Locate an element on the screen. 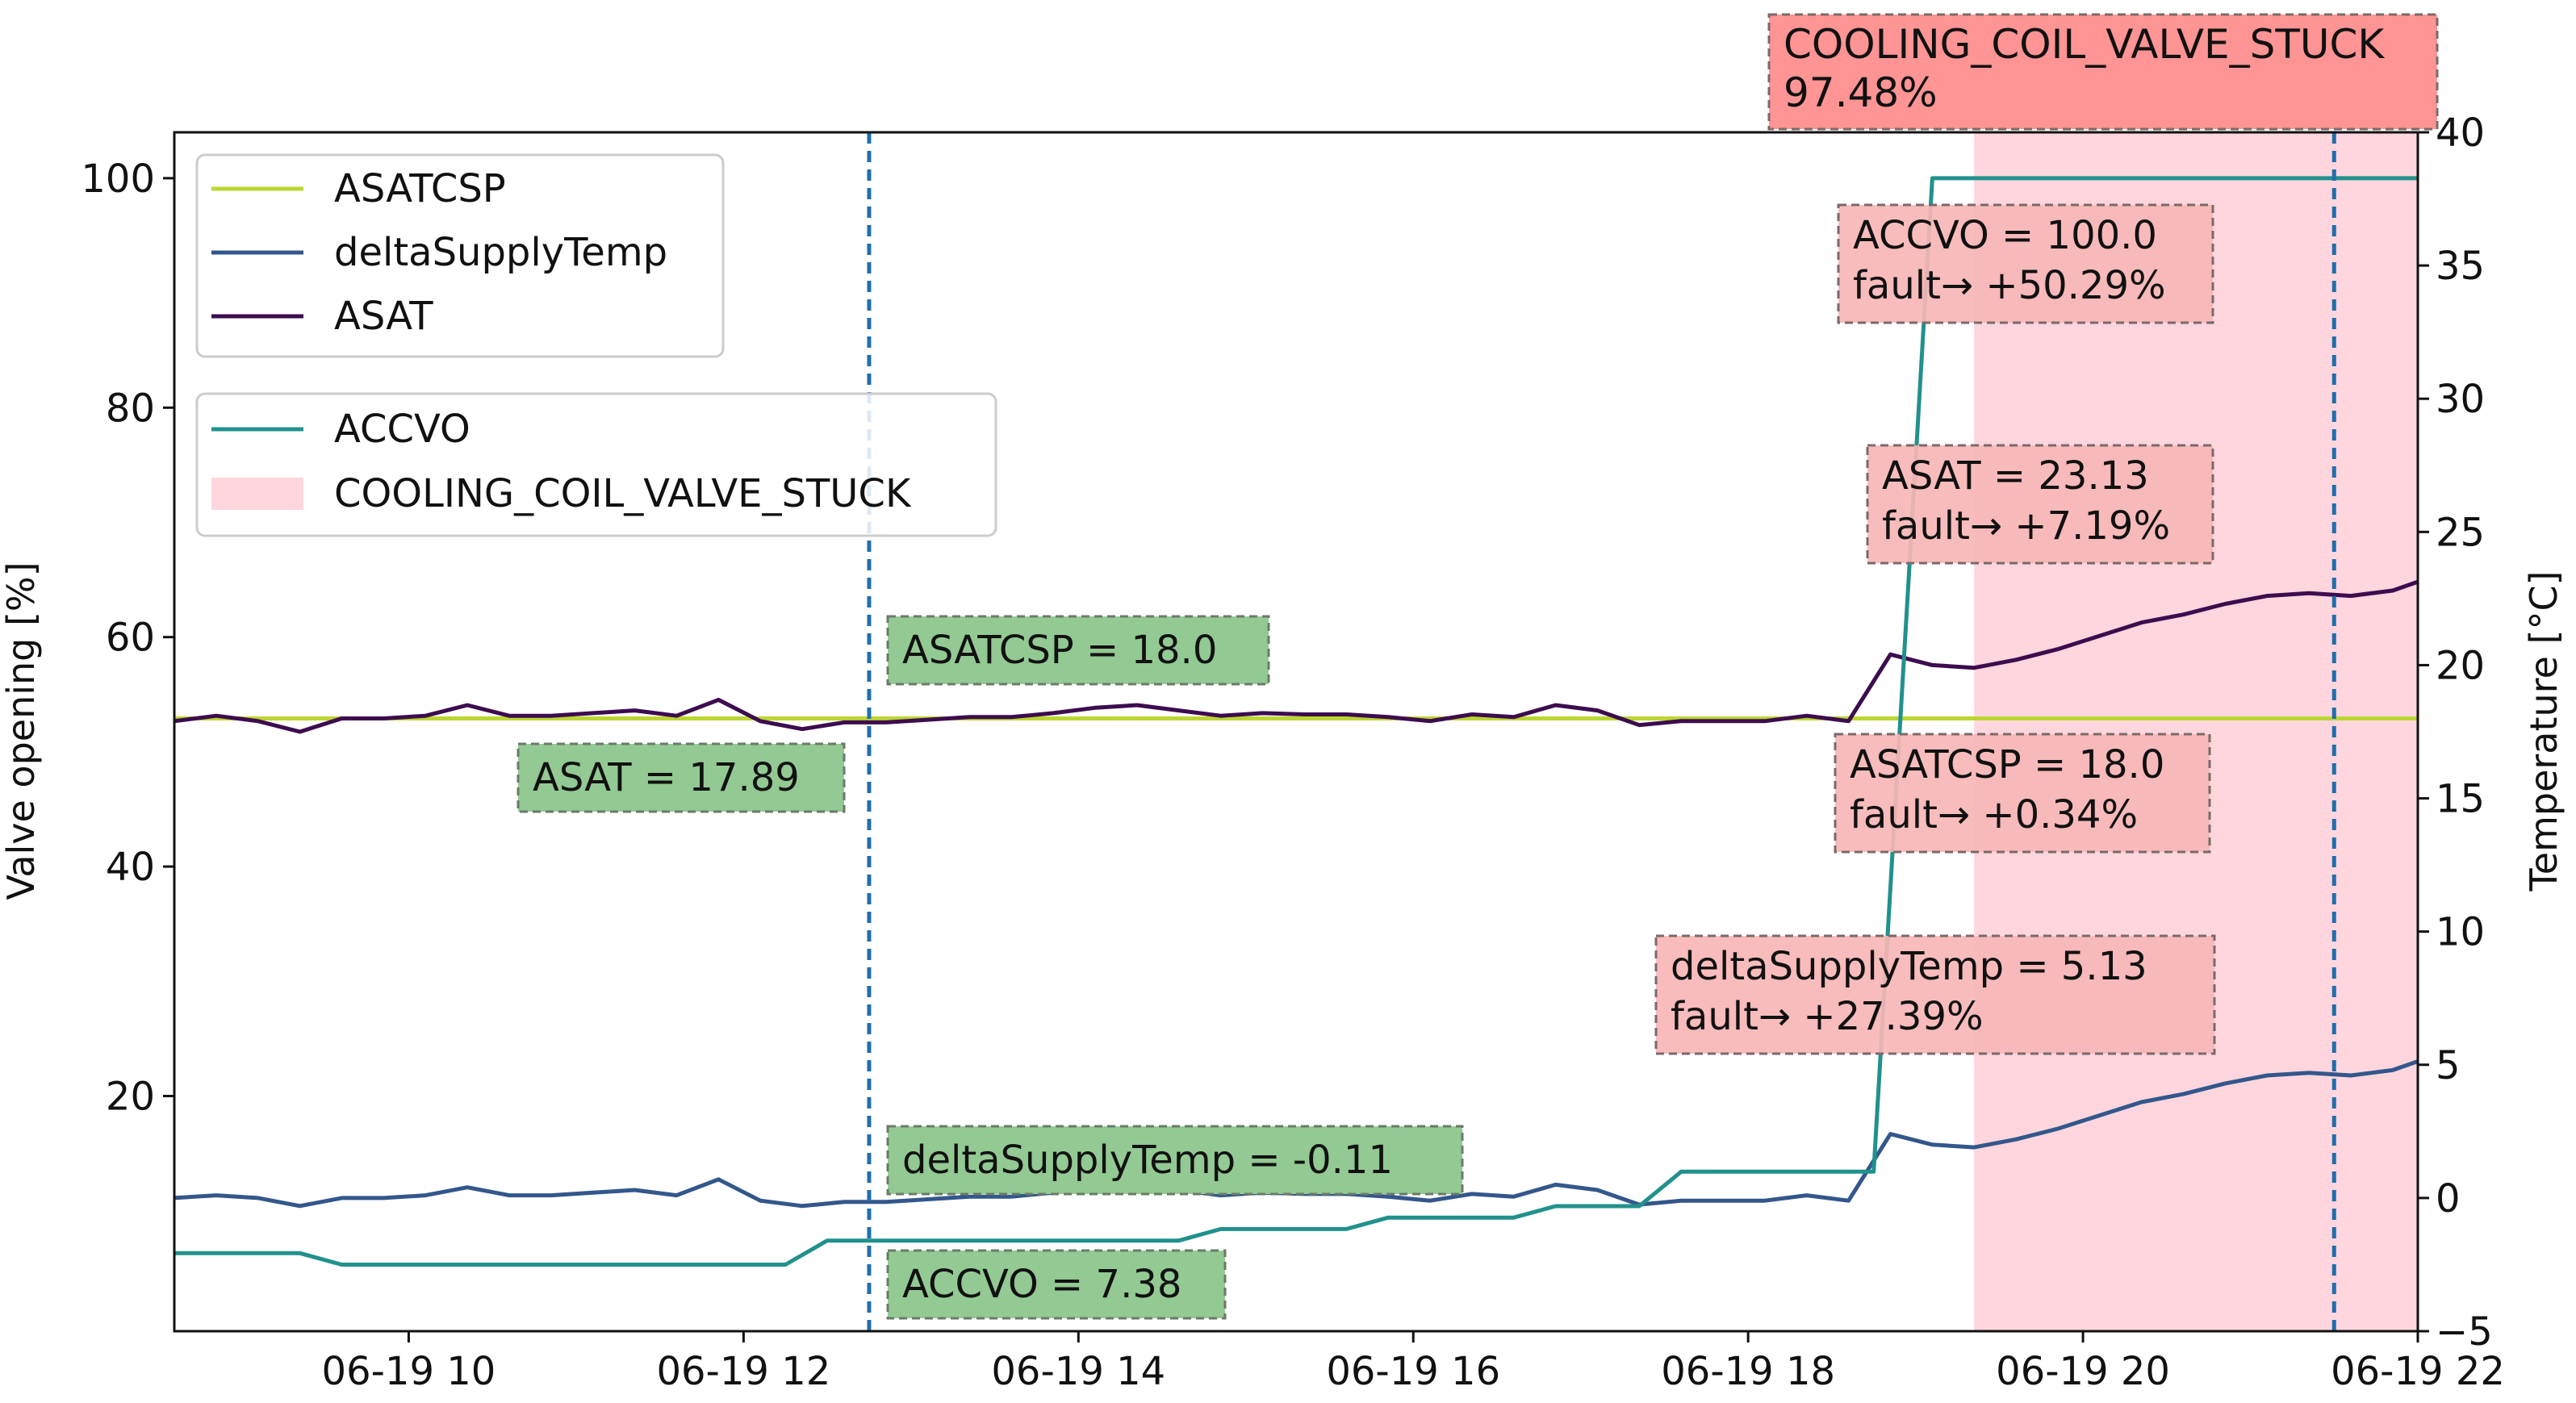 The height and width of the screenshot is (1403, 2576). y-tick-label-right: 15 is located at coordinates (2460, 799).